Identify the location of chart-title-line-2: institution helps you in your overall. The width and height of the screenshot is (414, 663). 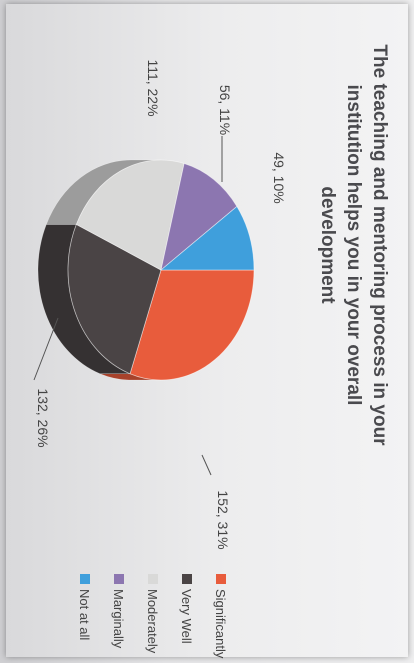
(353, 245).